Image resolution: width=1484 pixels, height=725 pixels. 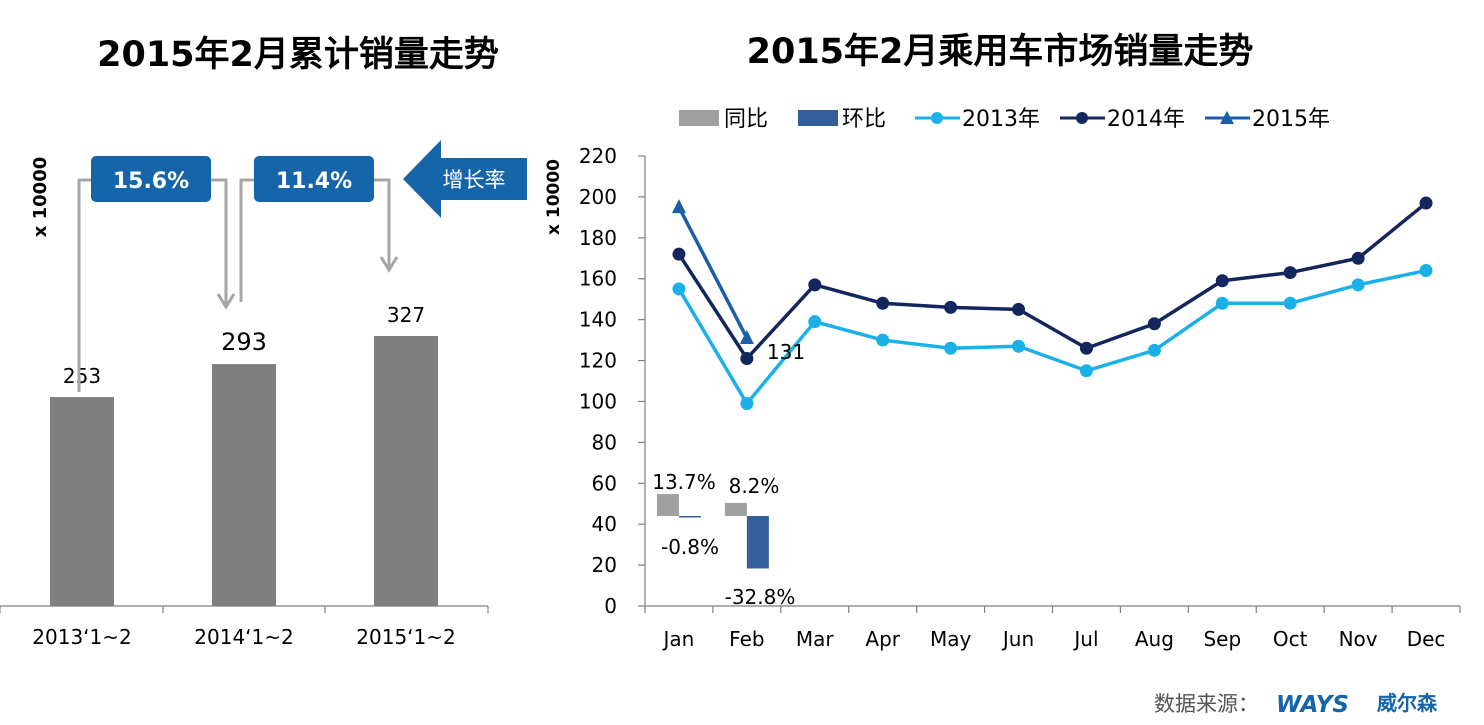 I want to click on point-2013-mar, so click(x=815, y=322).